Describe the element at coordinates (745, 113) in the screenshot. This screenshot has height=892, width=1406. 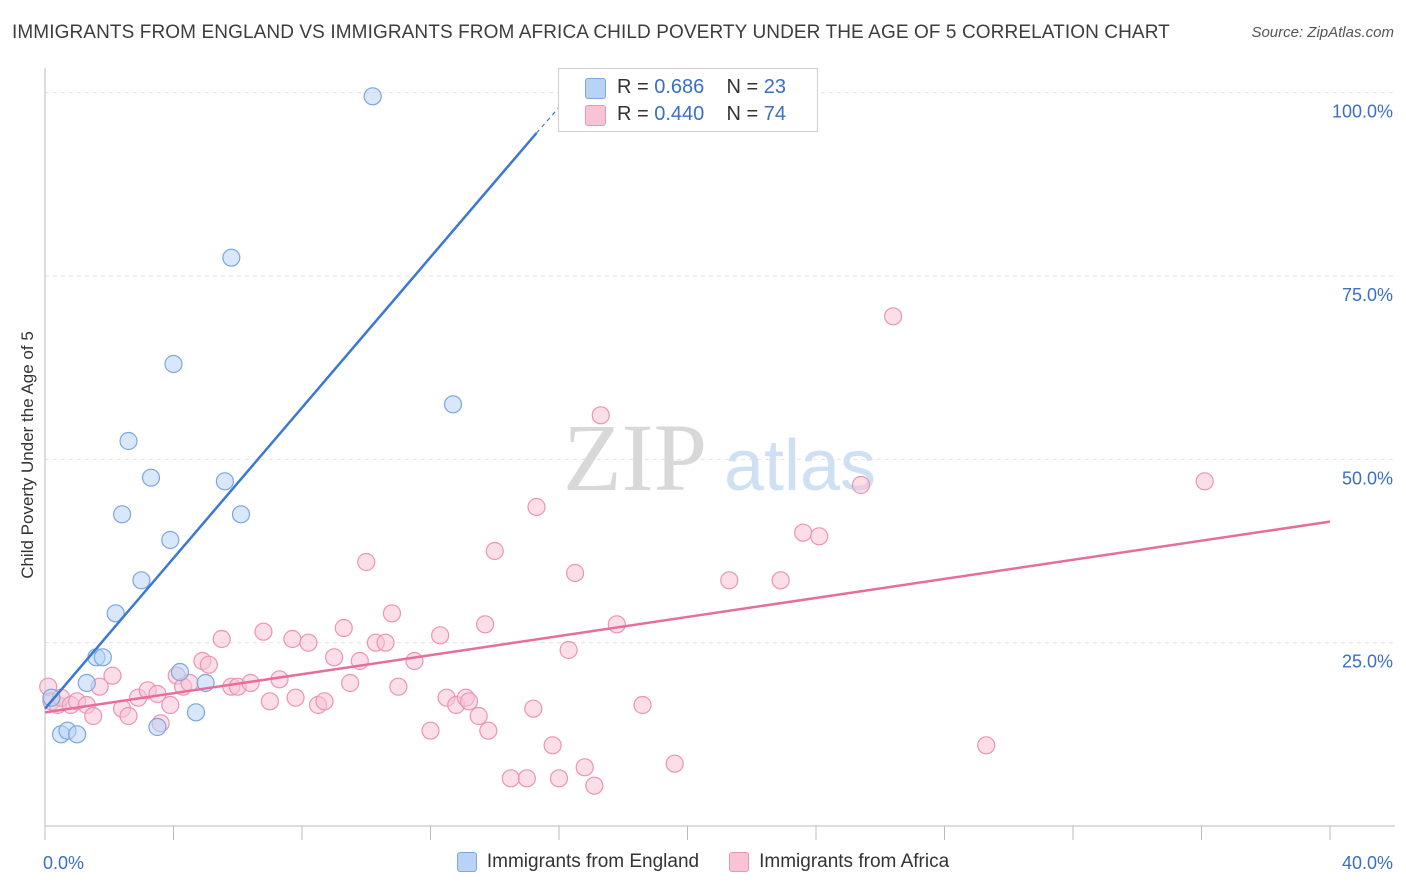
I see `africa-n-label: N =` at that location.